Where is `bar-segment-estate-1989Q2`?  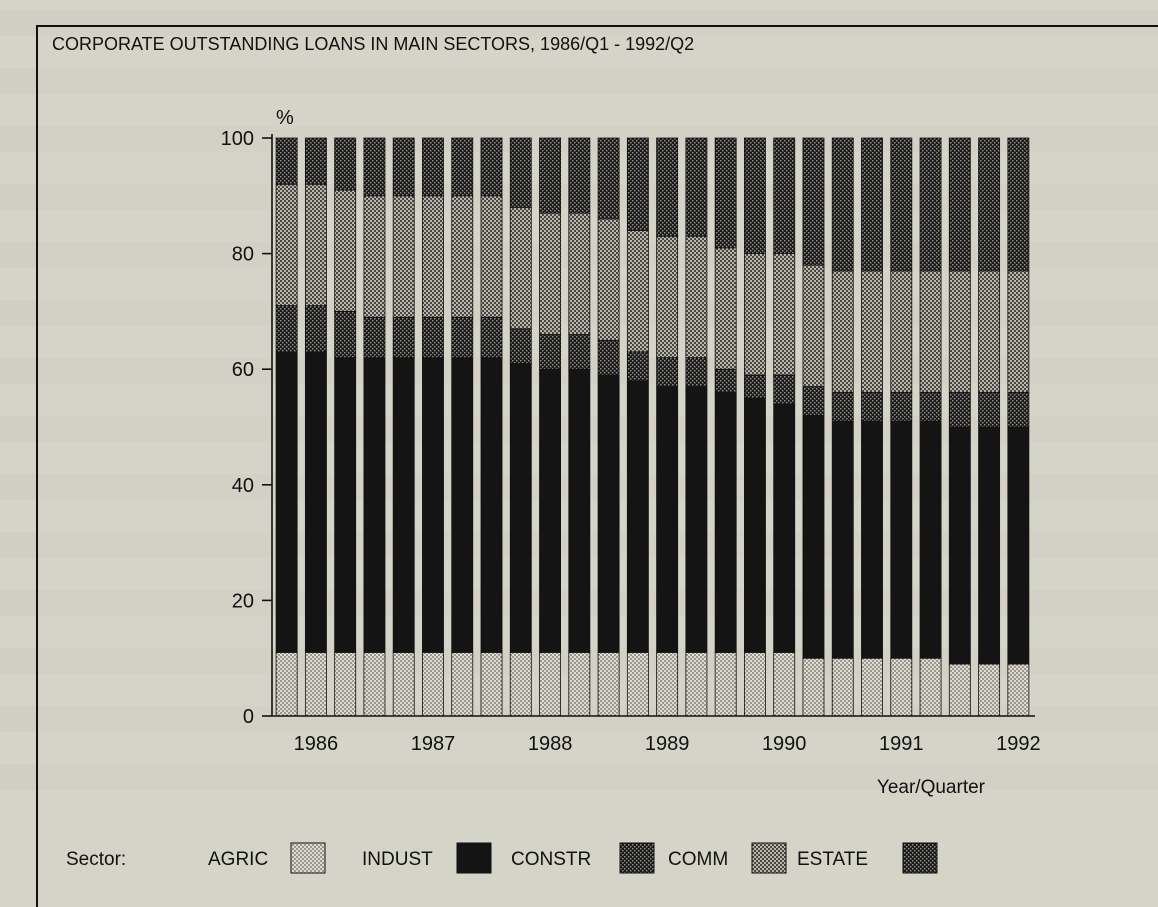 bar-segment-estate-1989Q2 is located at coordinates (667, 187).